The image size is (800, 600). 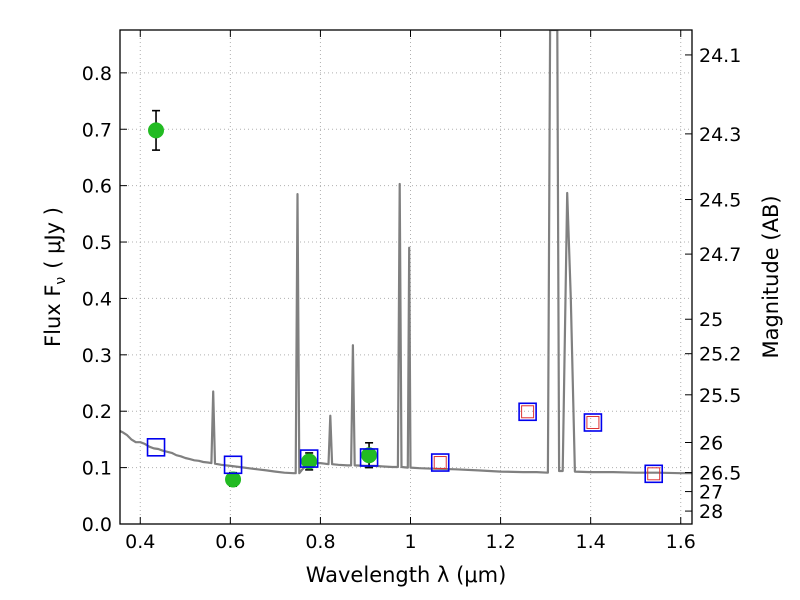 What do you see at coordinates (53, 238) in the screenshot?
I see `y-axis-title-units: ( μJy )` at bounding box center [53, 238].